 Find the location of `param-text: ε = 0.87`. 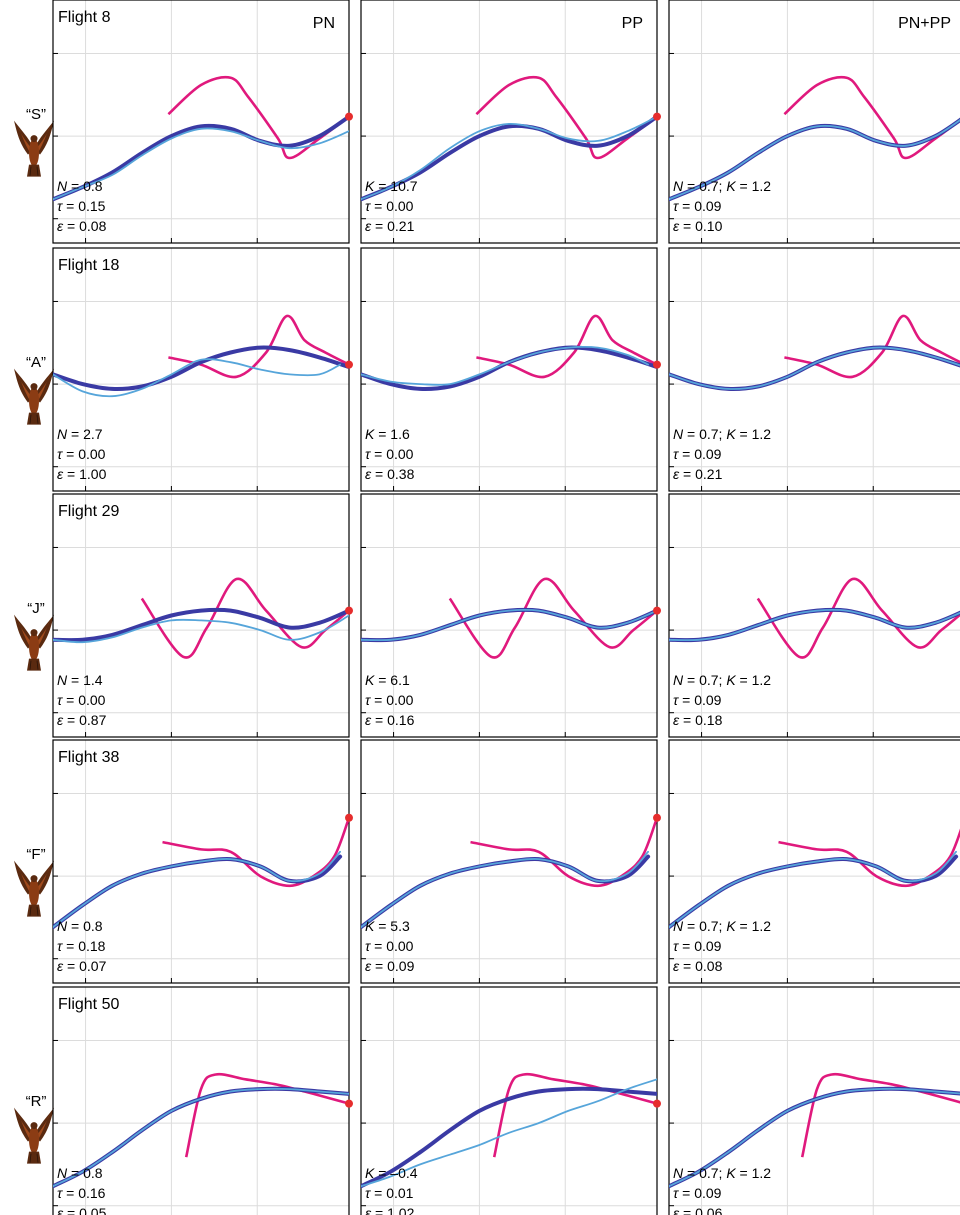

param-text: ε = 0.87 is located at coordinates (82, 720).